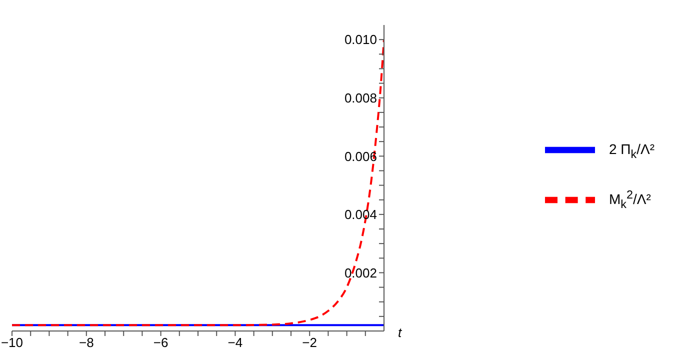 Image resolution: width=675 pixels, height=350 pixels. What do you see at coordinates (12, 342) in the screenshot?
I see `x-tick-label: −10` at bounding box center [12, 342].